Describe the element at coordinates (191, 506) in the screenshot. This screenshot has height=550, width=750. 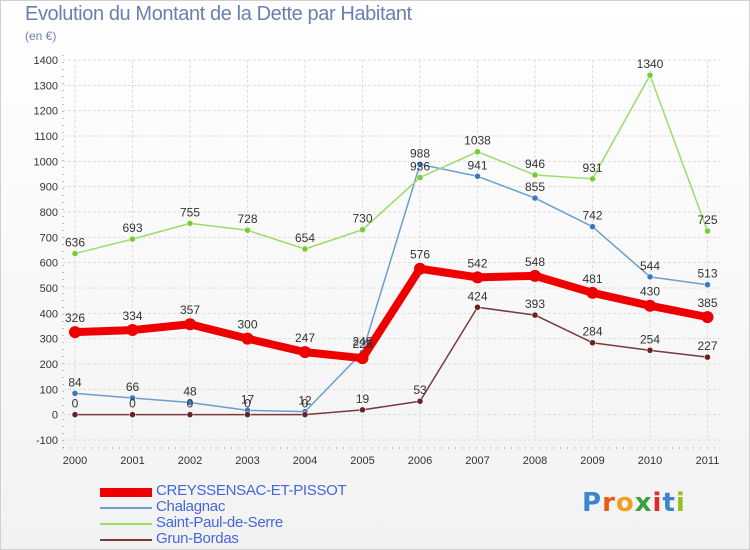
I see `legend-label: Chalagnac` at that location.